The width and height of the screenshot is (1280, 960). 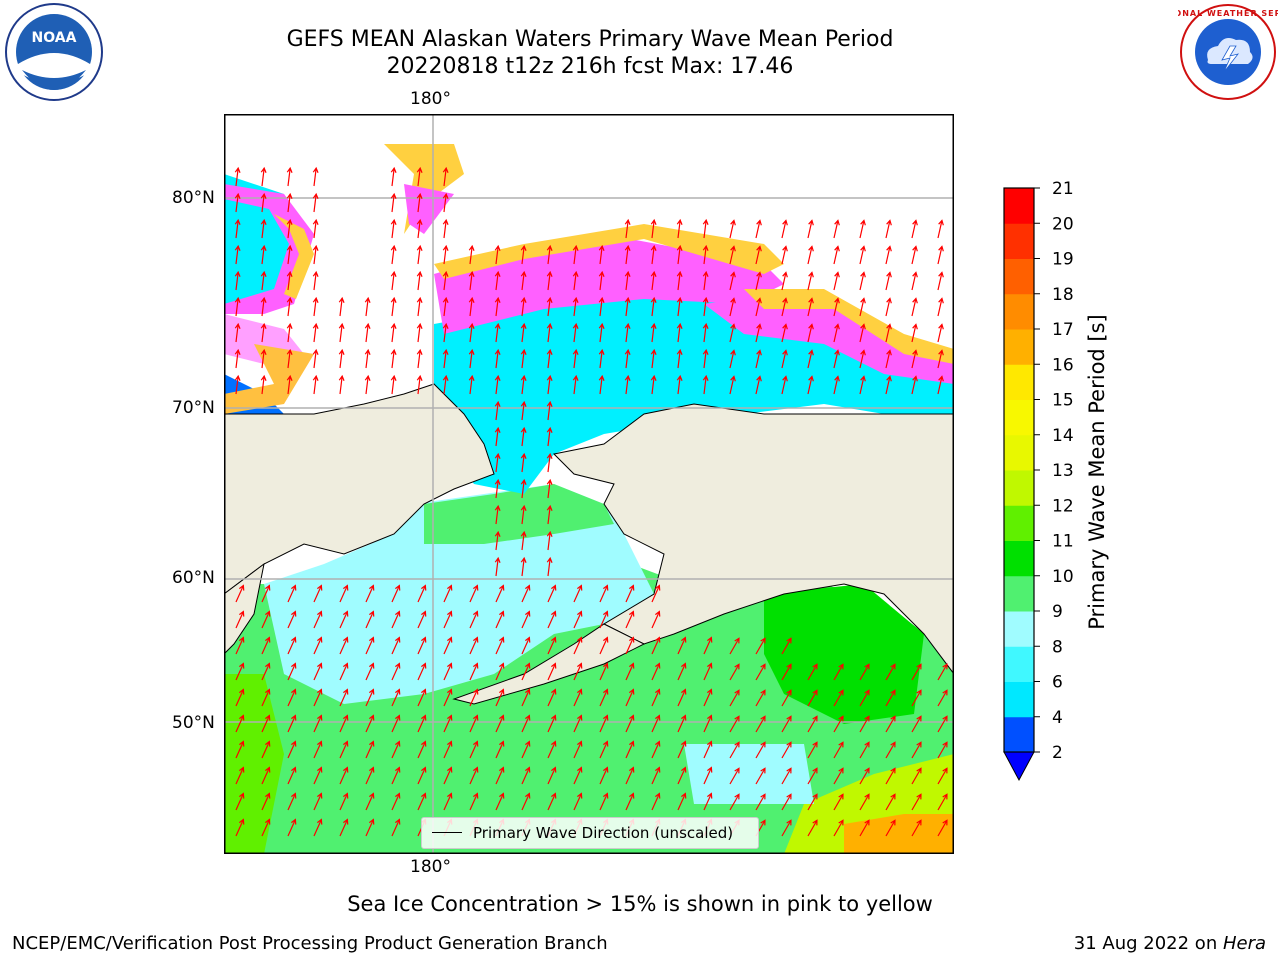 What do you see at coordinates (1148, 943) in the screenshot?
I see `footer-date-text: 31 Aug 2022 on` at bounding box center [1148, 943].